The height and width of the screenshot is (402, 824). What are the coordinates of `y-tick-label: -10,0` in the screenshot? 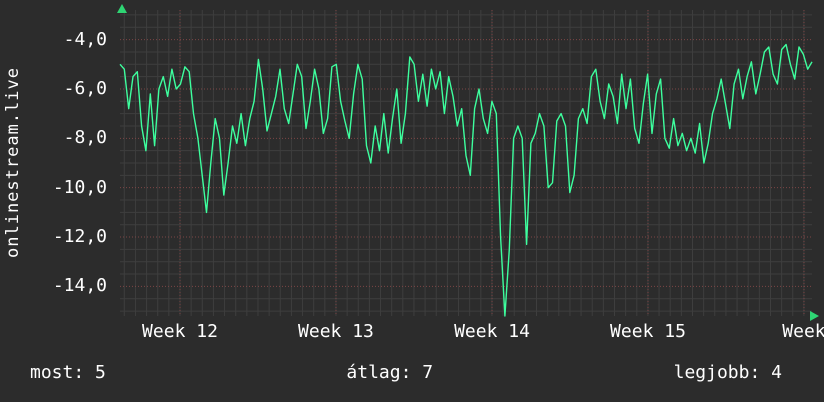 It's located at (79, 187).